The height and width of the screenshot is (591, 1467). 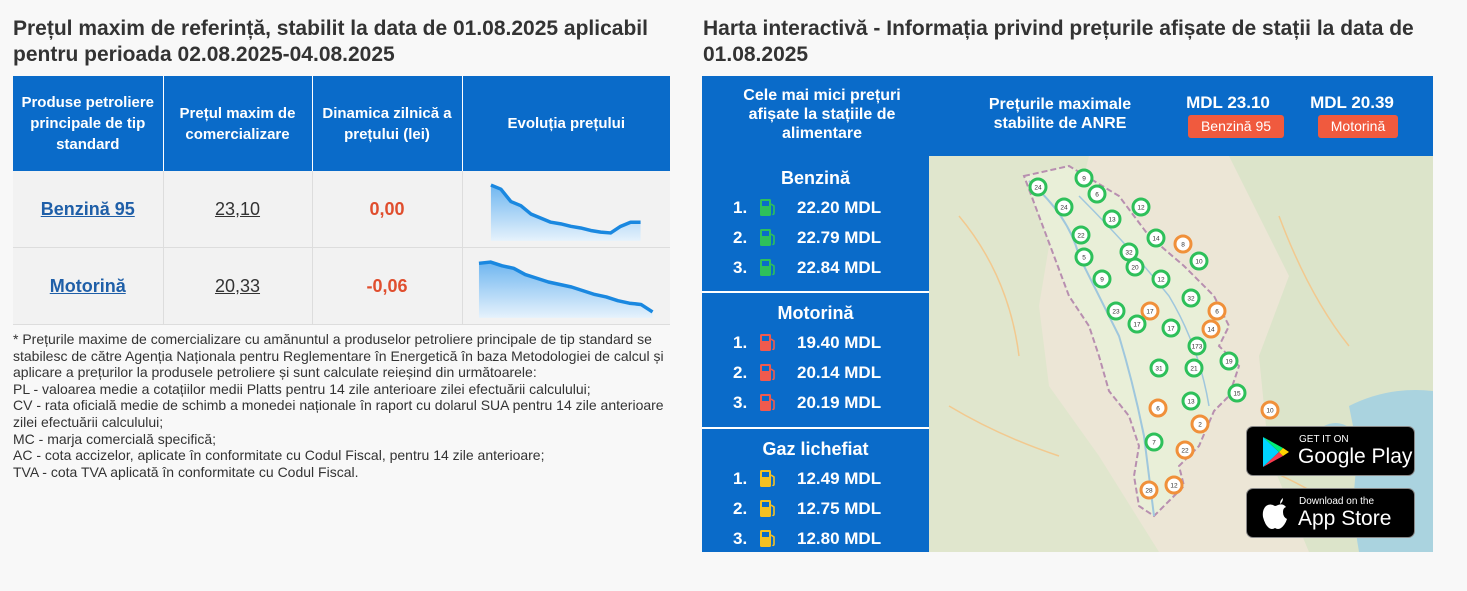 I want to click on list-item: 2. 12.75 MDL, so click(x=815, y=508).